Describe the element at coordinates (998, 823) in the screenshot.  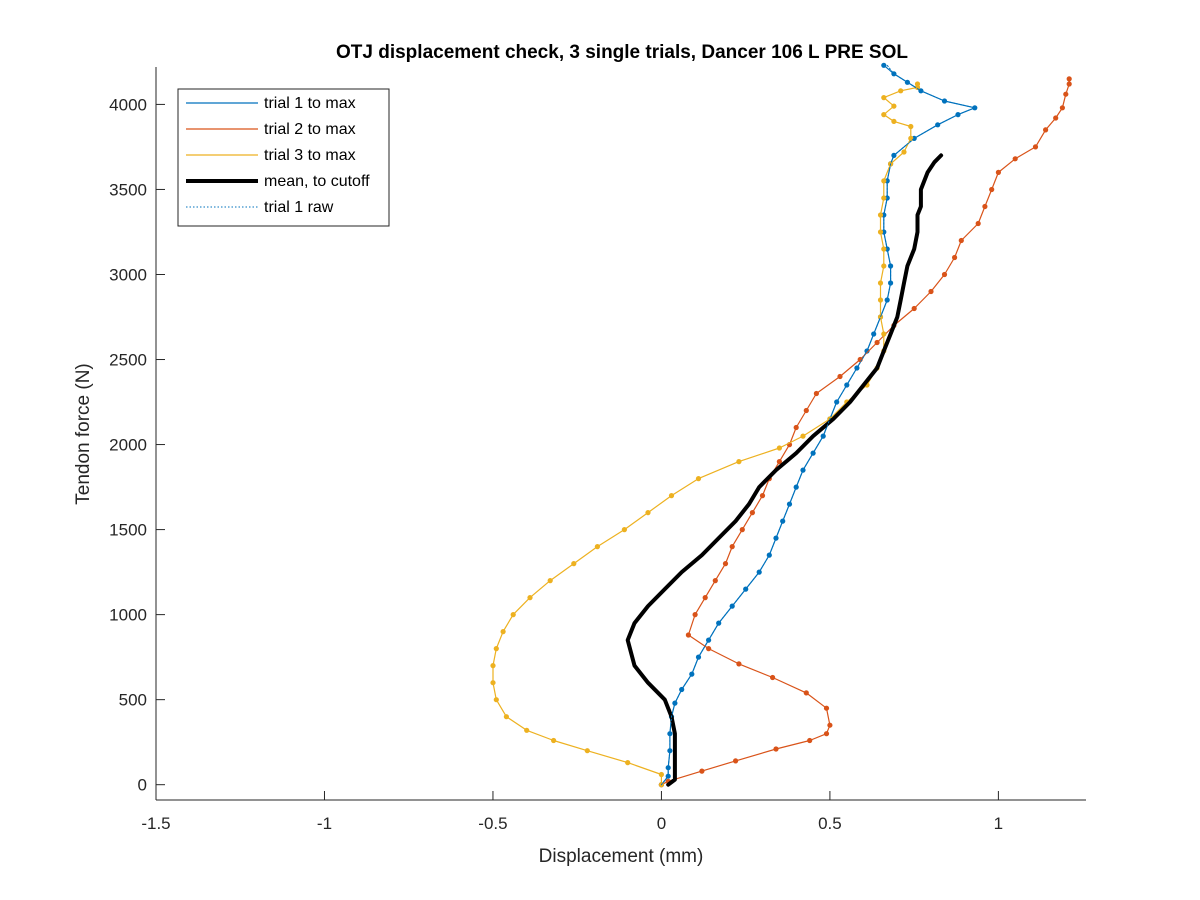
I see `x-tick-label: 1` at that location.